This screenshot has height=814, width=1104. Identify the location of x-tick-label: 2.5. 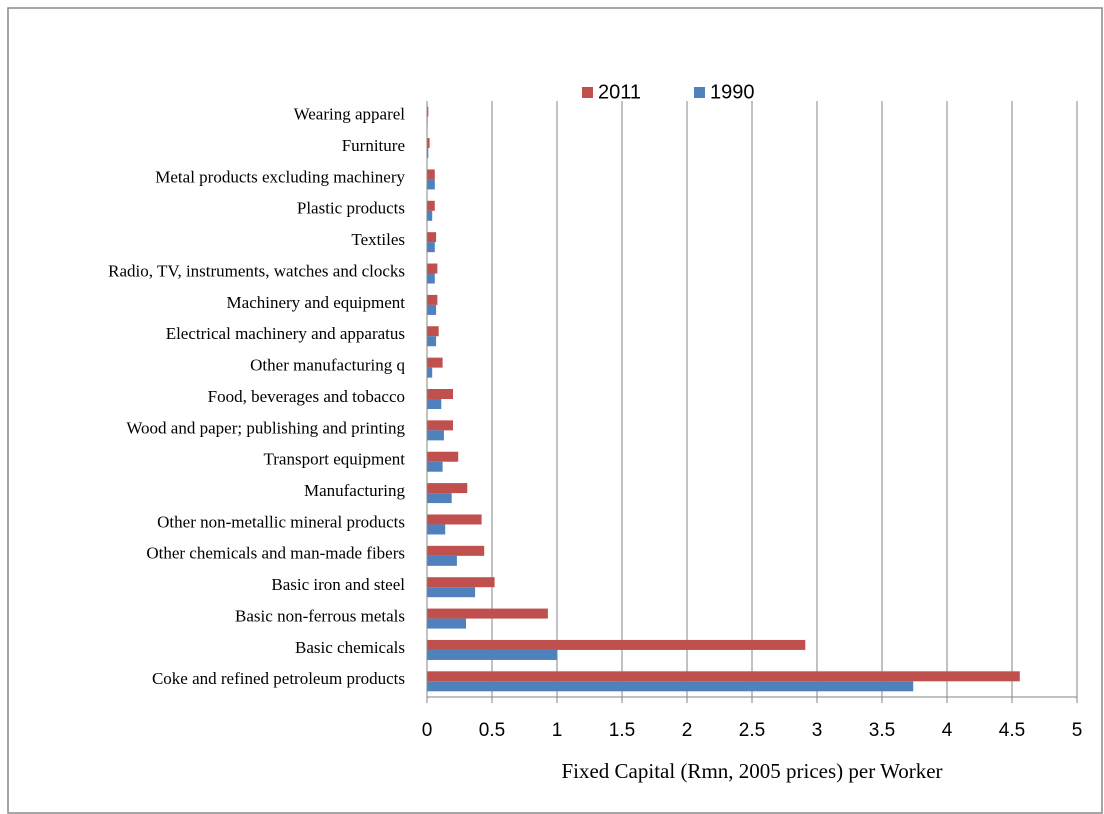
(752, 730).